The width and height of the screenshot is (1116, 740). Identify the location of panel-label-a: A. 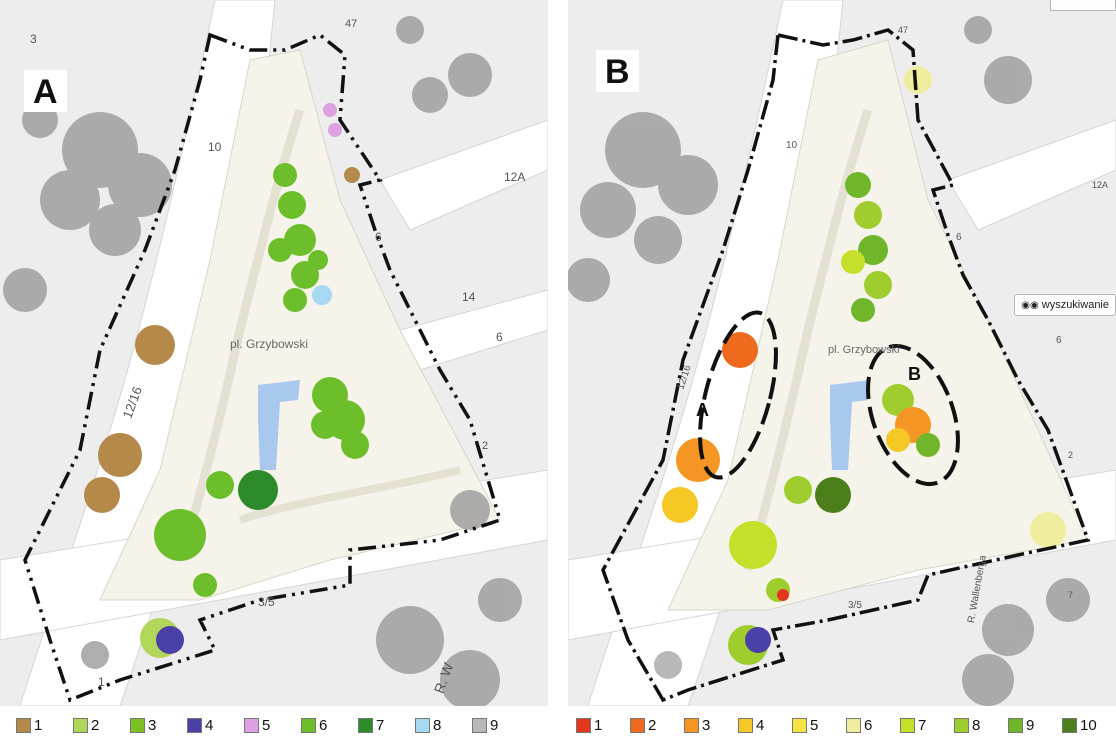
(45, 91).